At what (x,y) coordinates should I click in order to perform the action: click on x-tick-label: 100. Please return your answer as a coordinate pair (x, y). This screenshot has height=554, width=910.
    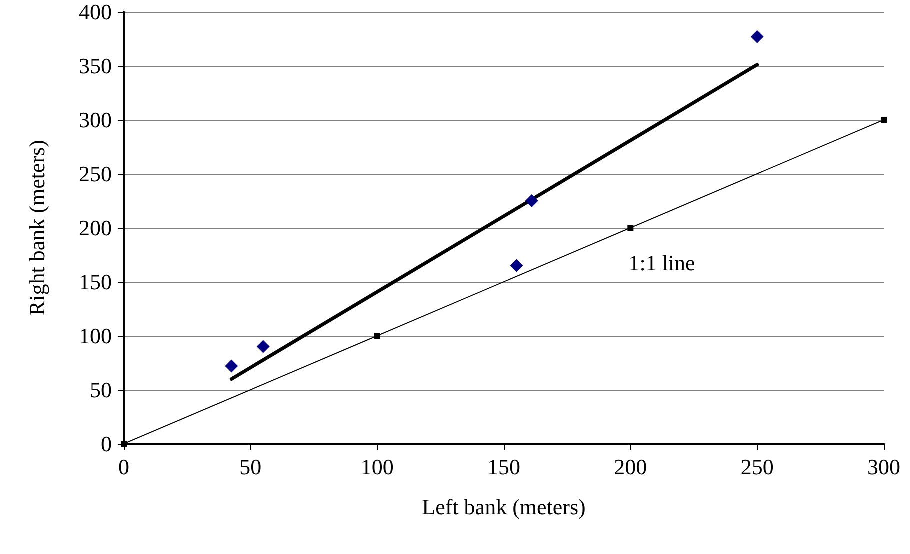
    Looking at the image, I should click on (377, 467).